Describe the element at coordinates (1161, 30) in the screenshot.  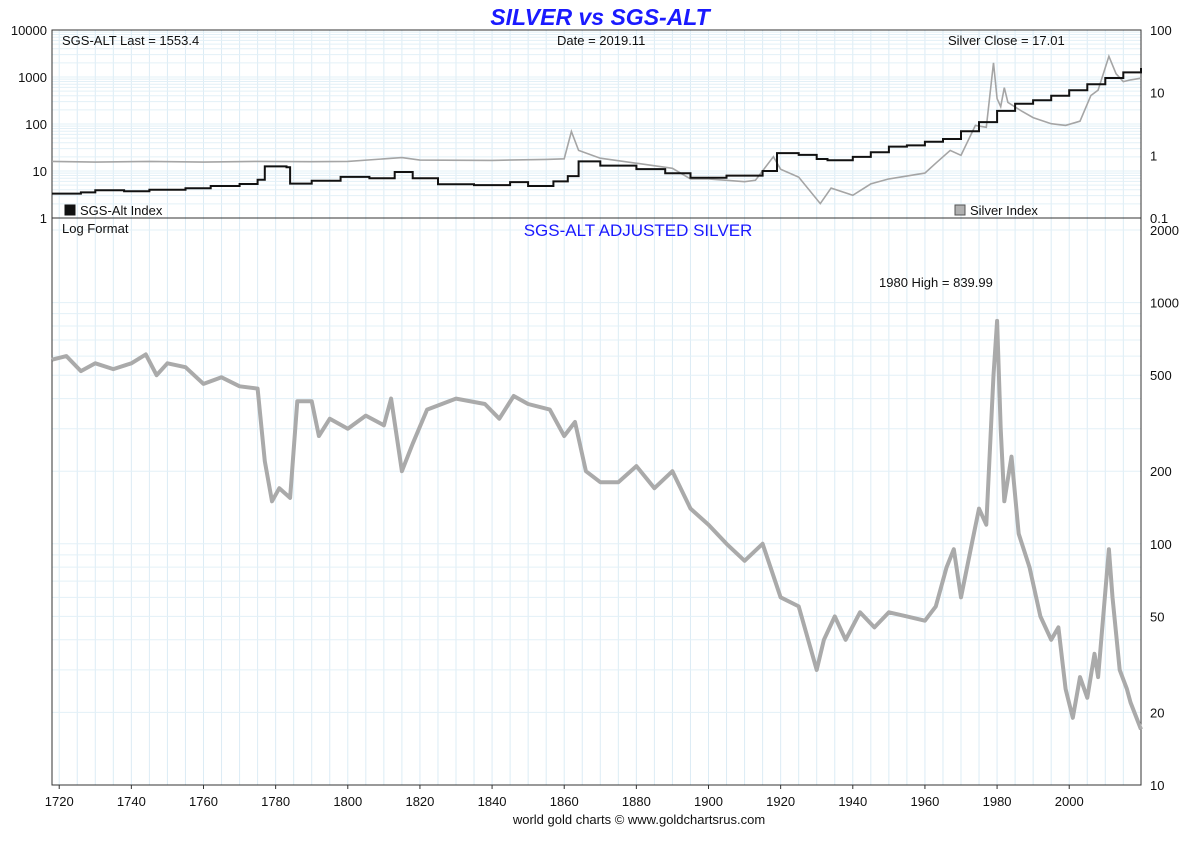
I see `y-tick-right-top: 100` at that location.